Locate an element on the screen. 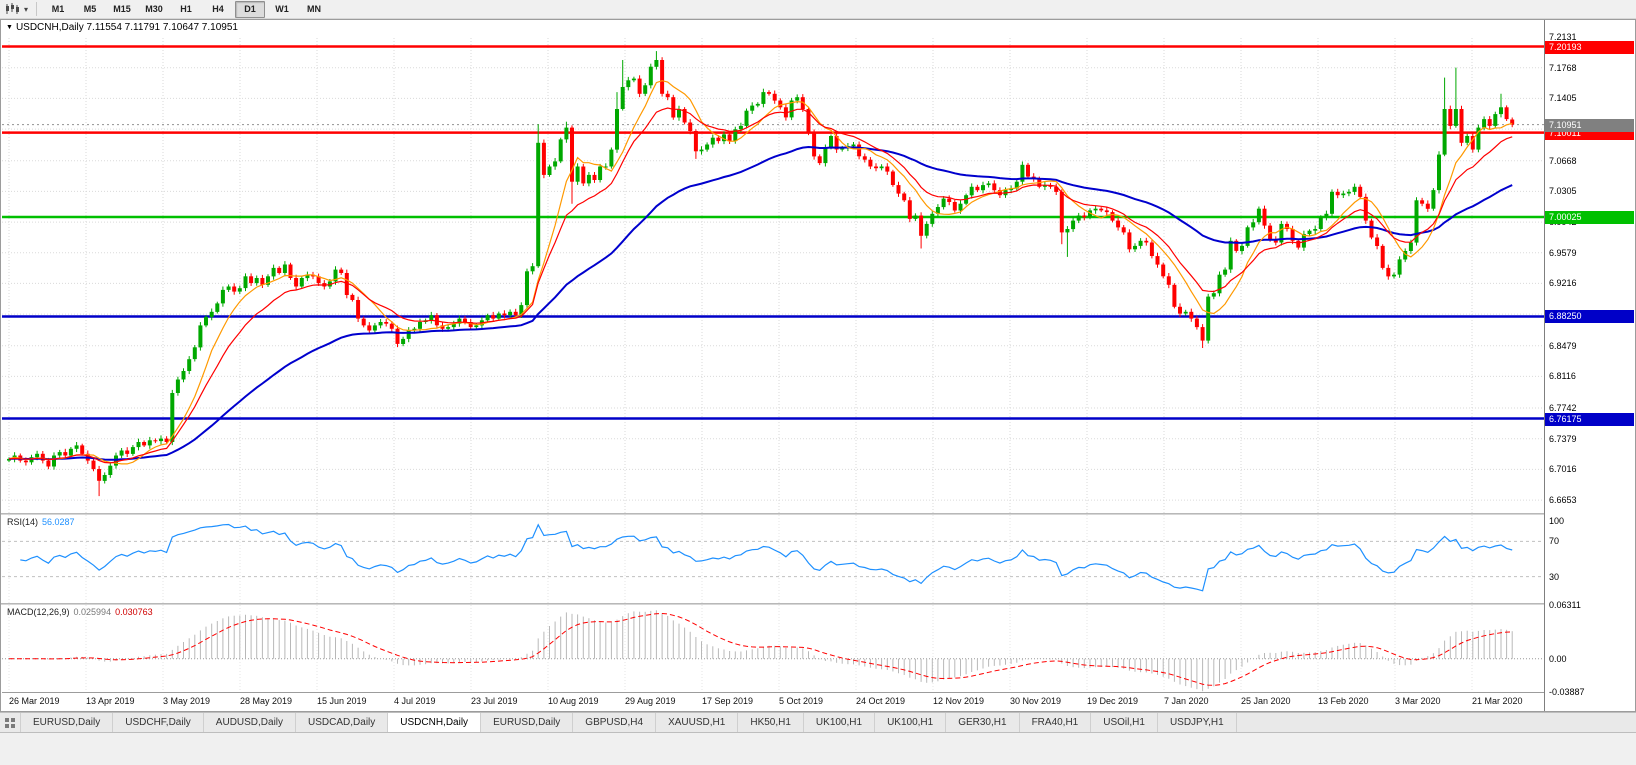  date-label: 23 Jul 2019 is located at coordinates (494, 701).